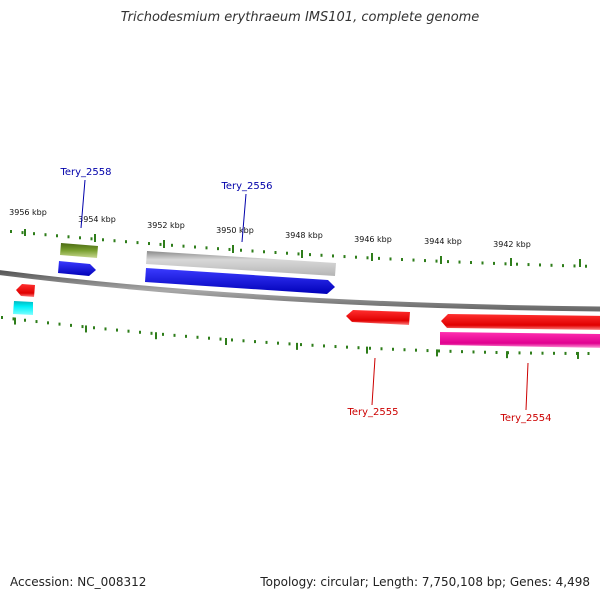 This screenshot has height=600, width=600. Describe the element at coordinates (520, 322) in the screenshot. I see `gene-tery-2554-arrow` at that location.